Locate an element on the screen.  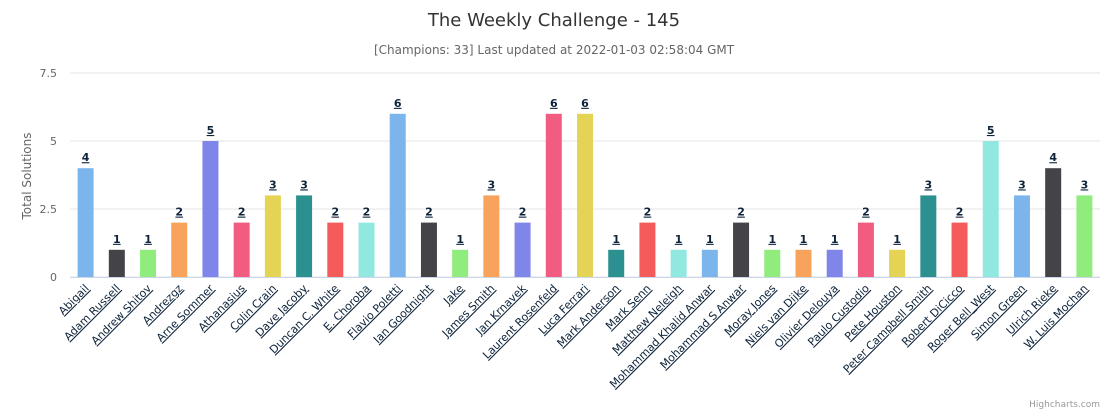
y-tick-label: 5 is located at coordinates (53, 141).